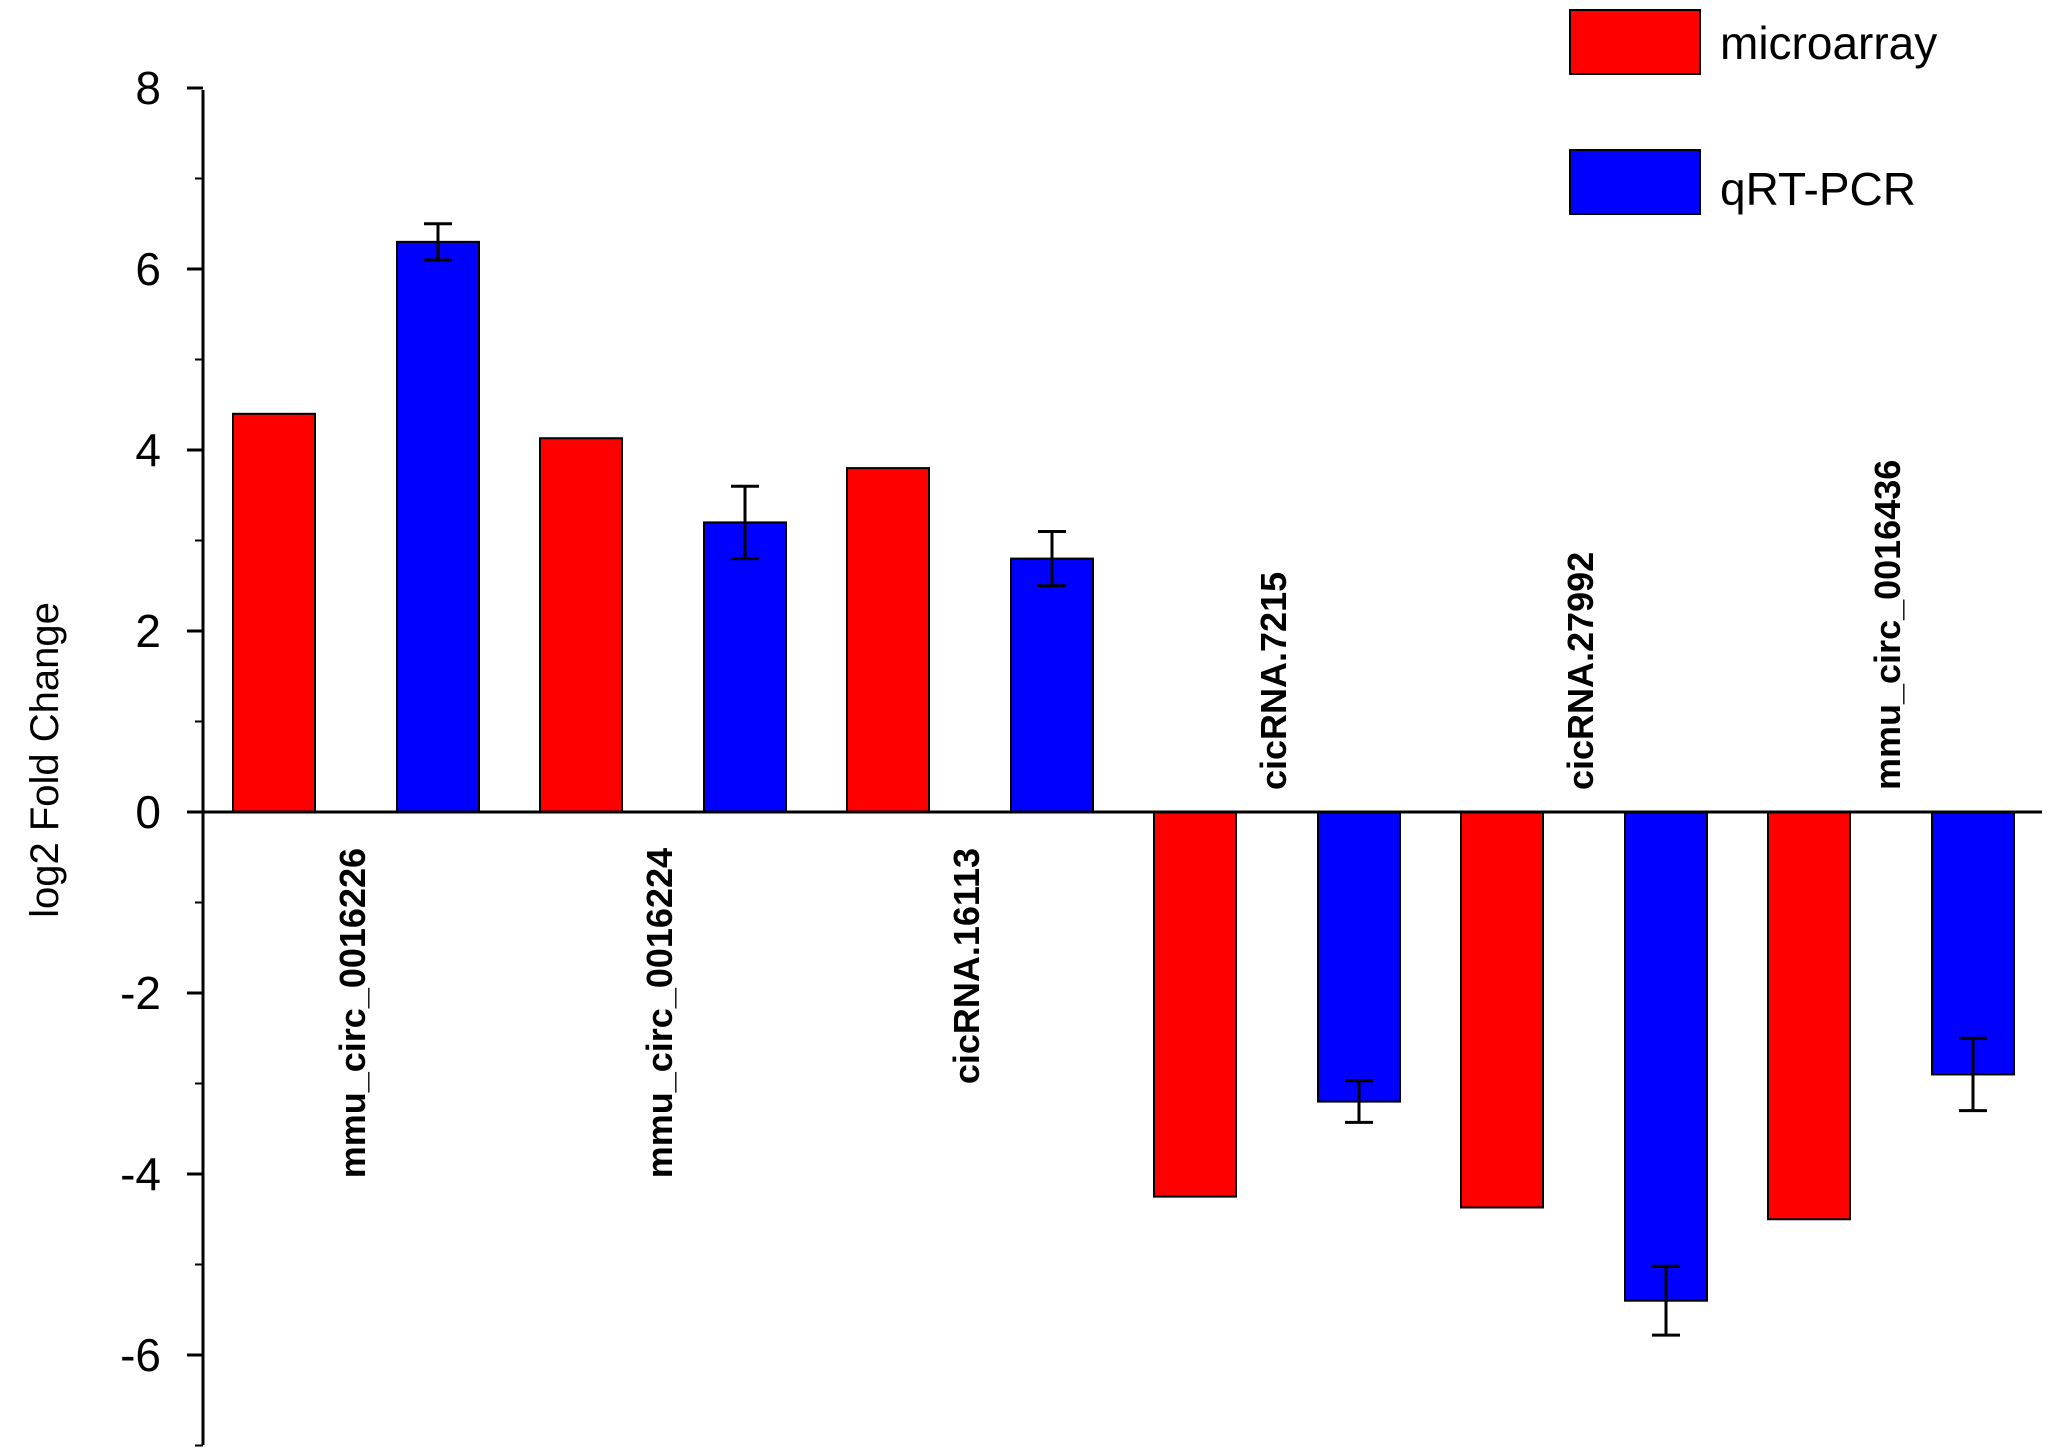  What do you see at coordinates (1753, 112) in the screenshot?
I see `legend: microarray qRT-PCR` at bounding box center [1753, 112].